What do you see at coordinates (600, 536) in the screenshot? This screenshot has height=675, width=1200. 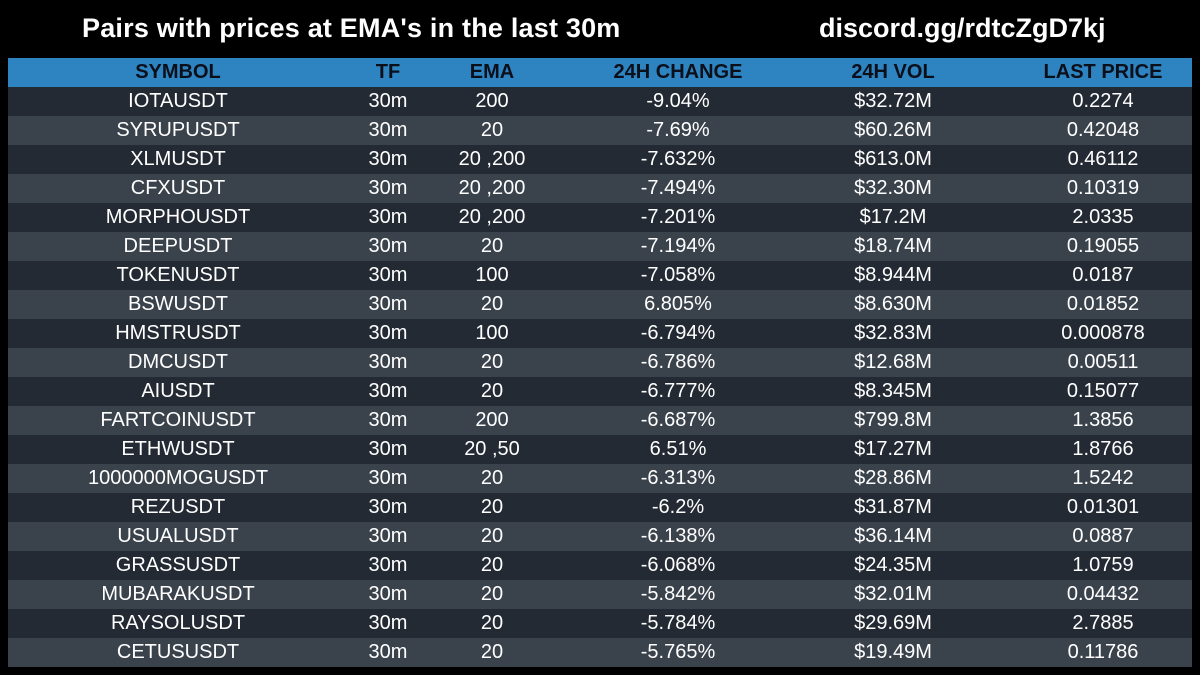 I see `table-row: USUALUSDT 30m 20 -6.138% $36.14M 0.0887` at bounding box center [600, 536].